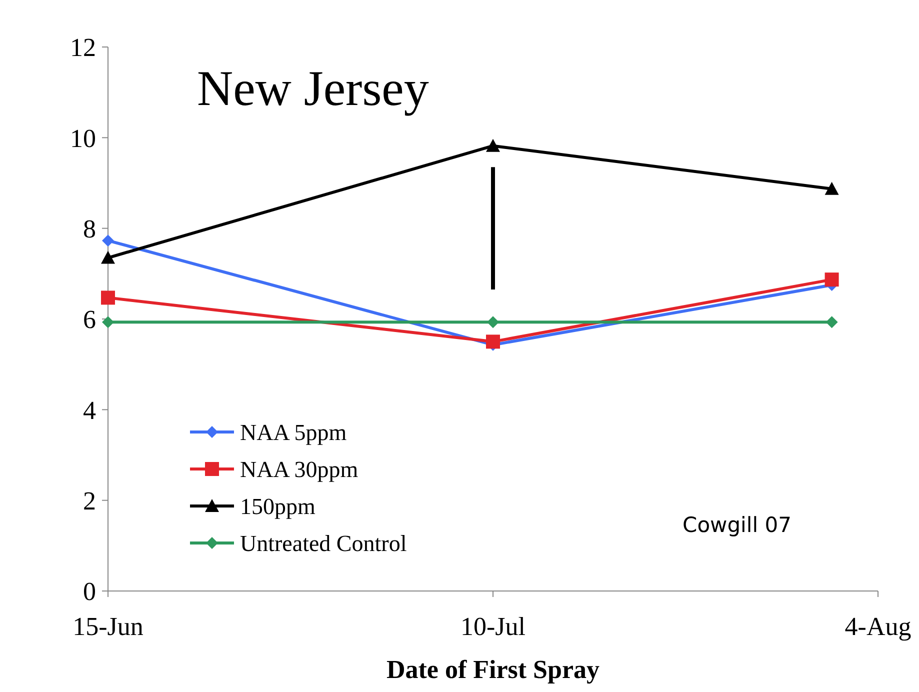  Describe the element at coordinates (278, 507) in the screenshot. I see `legend-label: 150ppm` at that location.